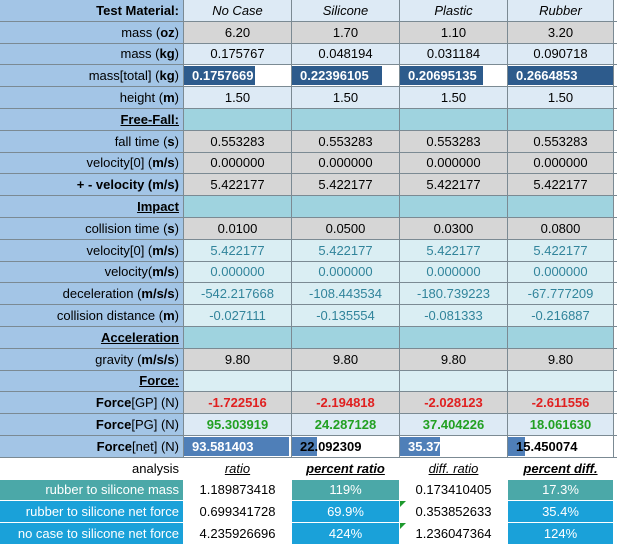 This screenshot has width=617, height=545. What do you see at coordinates (92, 228) in the screenshot?
I see `collision-time-label: collision time (s)` at bounding box center [92, 228].